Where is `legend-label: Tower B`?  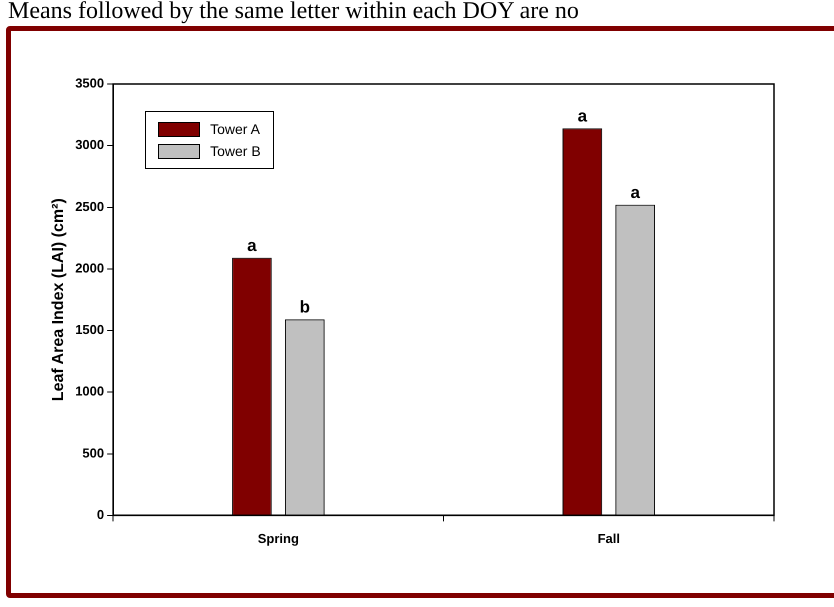 legend-label: Tower B is located at coordinates (235, 151).